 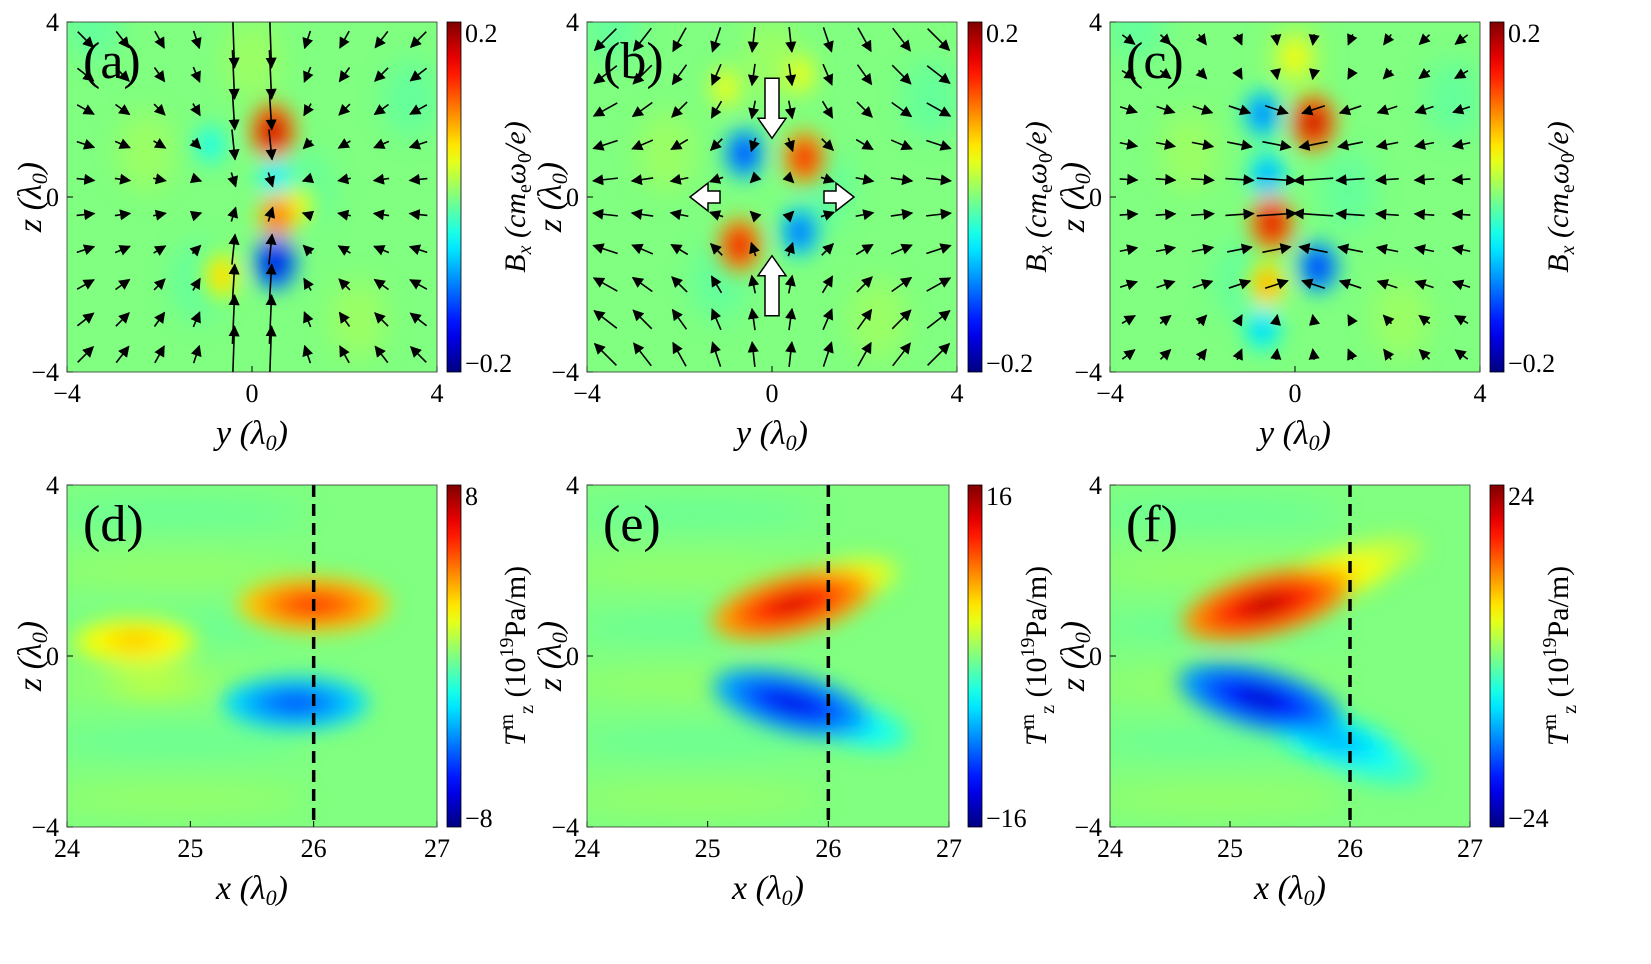 I want to click on plot-area, so click(x=772, y=197).